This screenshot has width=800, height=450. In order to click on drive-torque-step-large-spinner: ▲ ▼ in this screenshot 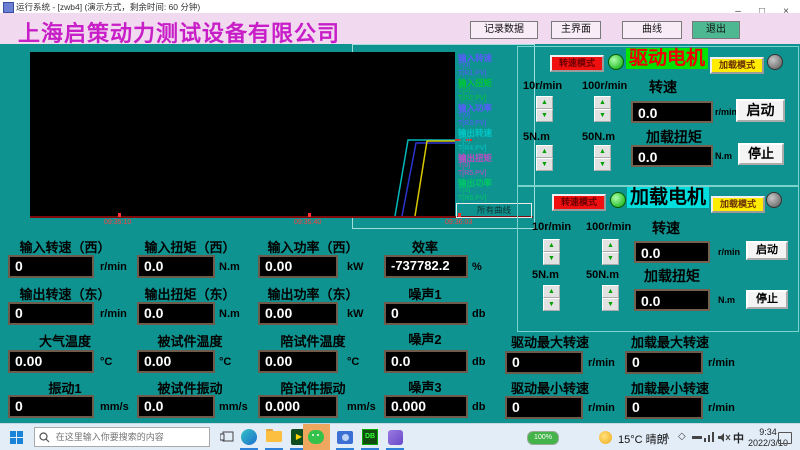, I will do `click(602, 158)`.